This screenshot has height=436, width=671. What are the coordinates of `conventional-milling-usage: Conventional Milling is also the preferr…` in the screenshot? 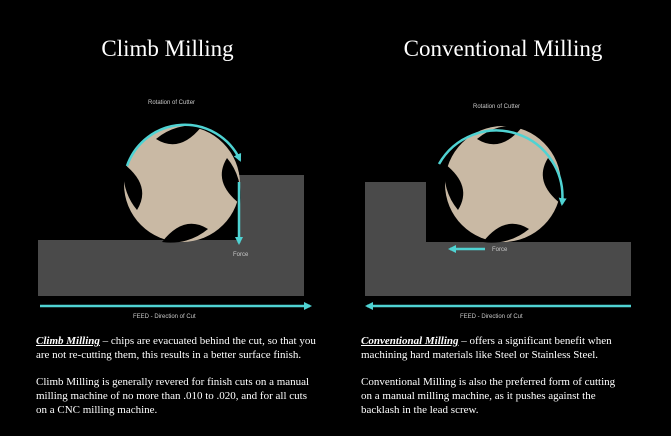 It's located at (488, 396).